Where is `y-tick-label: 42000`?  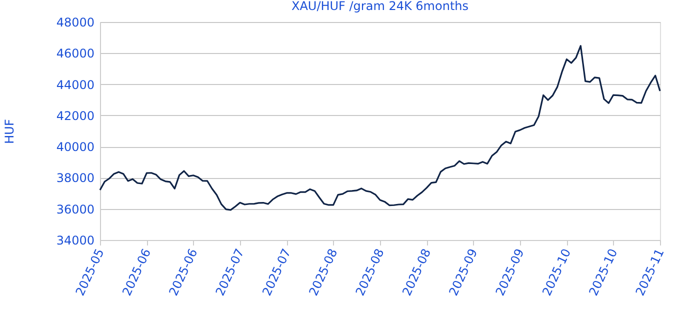
y-tick-label: 42000 is located at coordinates (75, 115).